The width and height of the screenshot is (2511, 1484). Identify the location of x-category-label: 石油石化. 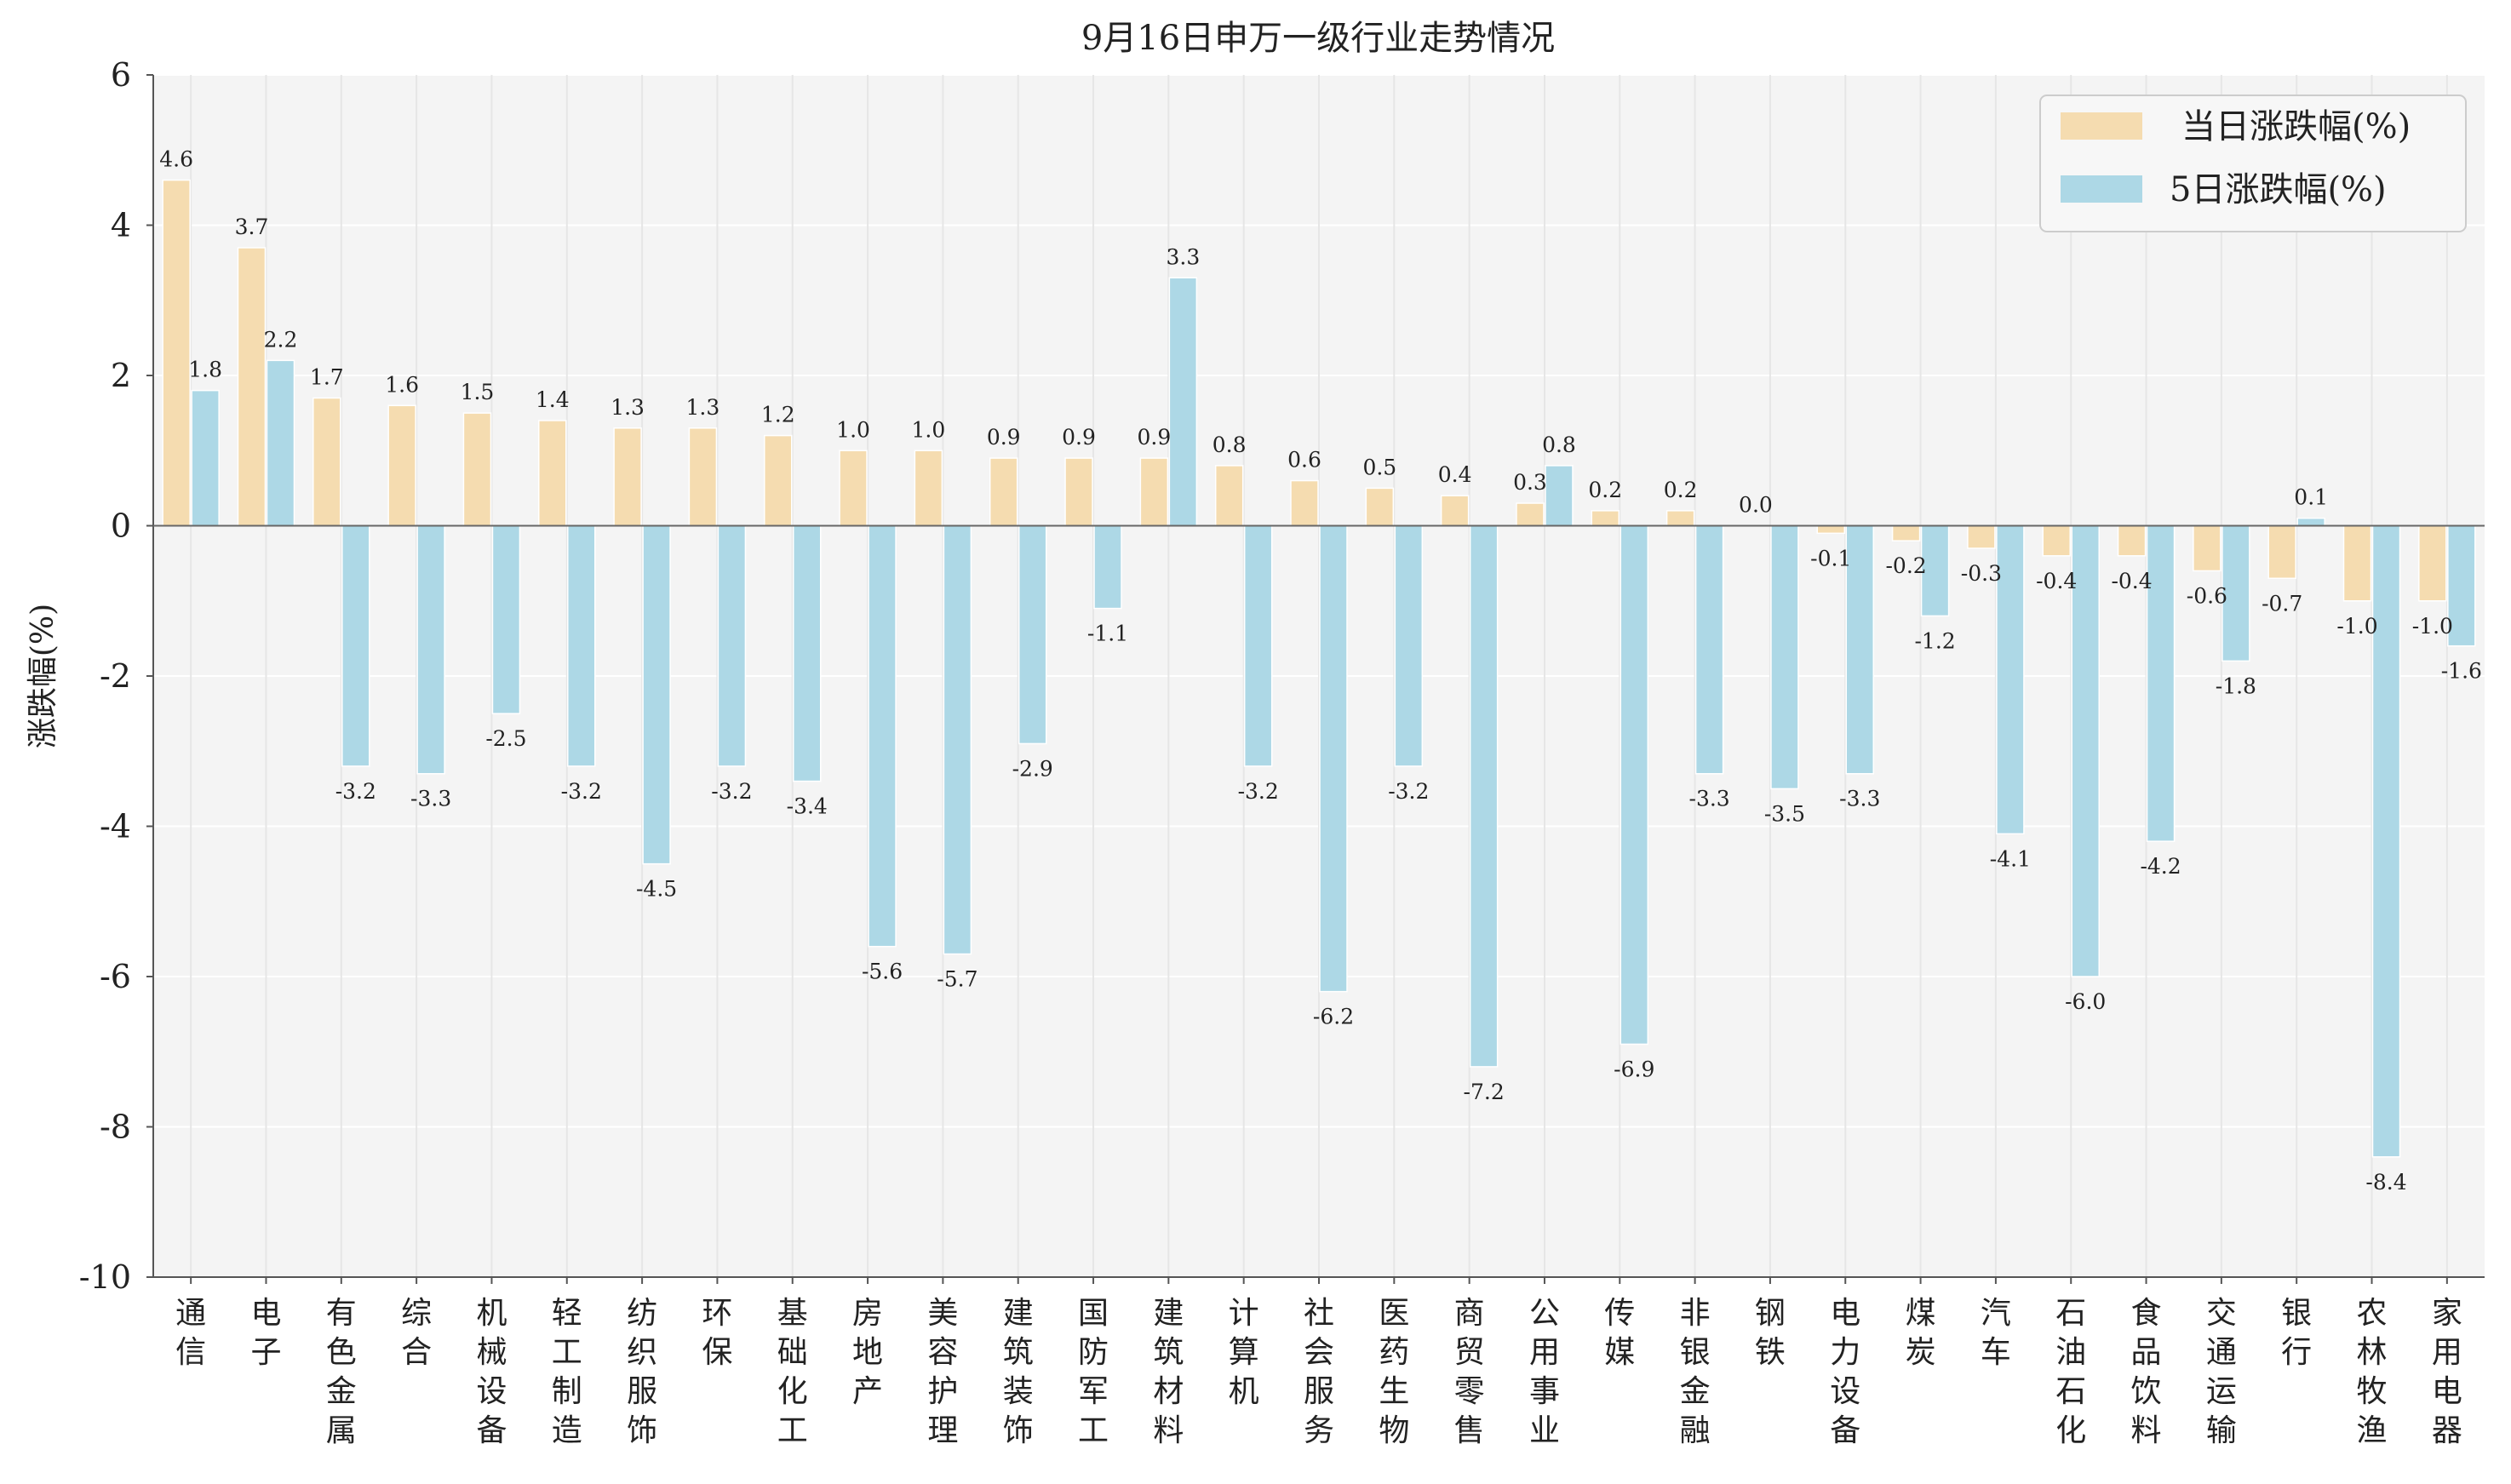
(2070, 1372).